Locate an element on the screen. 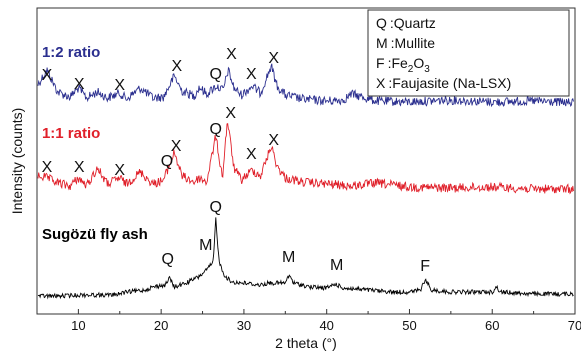 This screenshot has height=356, width=581. legend-code: F is located at coordinates (380, 63).